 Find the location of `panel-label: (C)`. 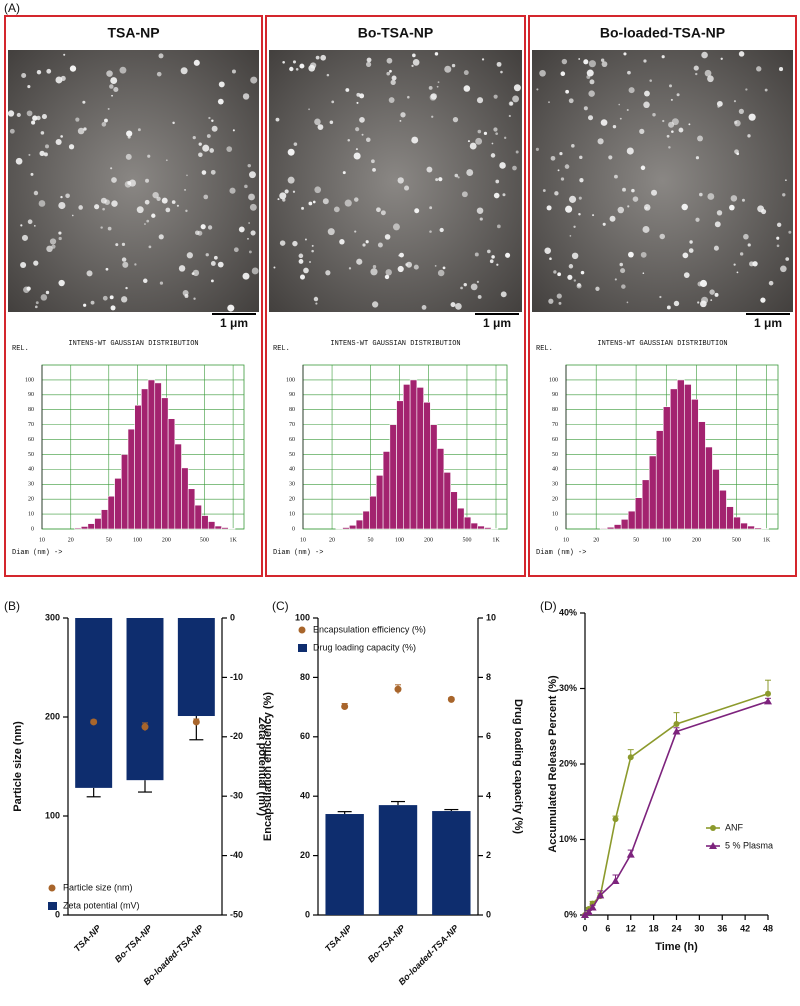

panel-label: (C) is located at coordinates (280, 606).